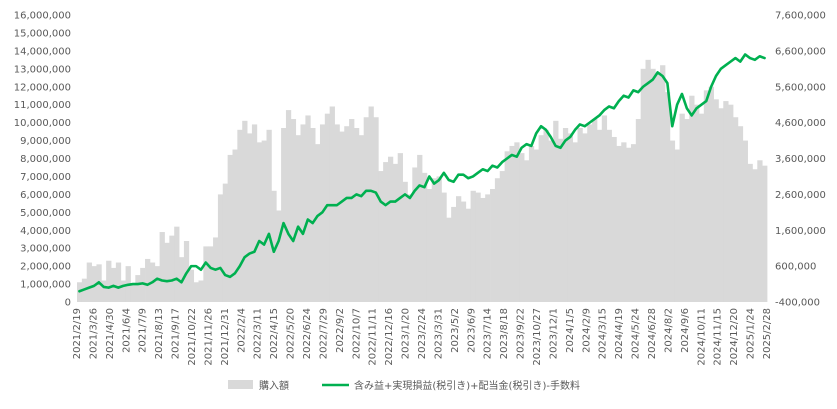 Image resolution: width=837 pixels, height=409 pixels. I want to click on x-tick-label: 2023/3/31, so click(438, 333).